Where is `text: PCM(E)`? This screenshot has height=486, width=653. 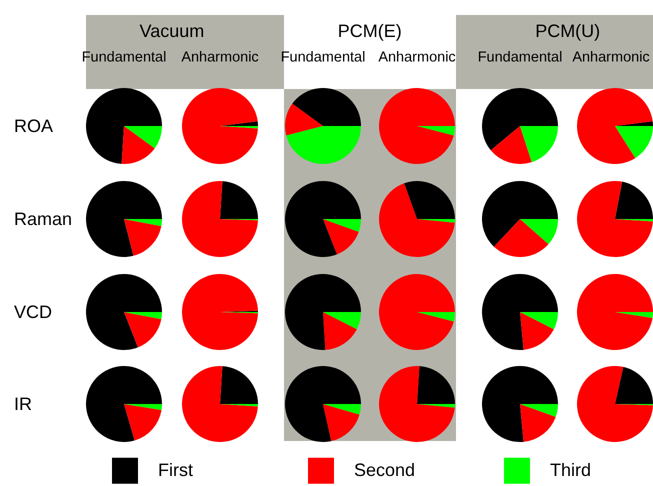
text: PCM(E) is located at coordinates (370, 31).